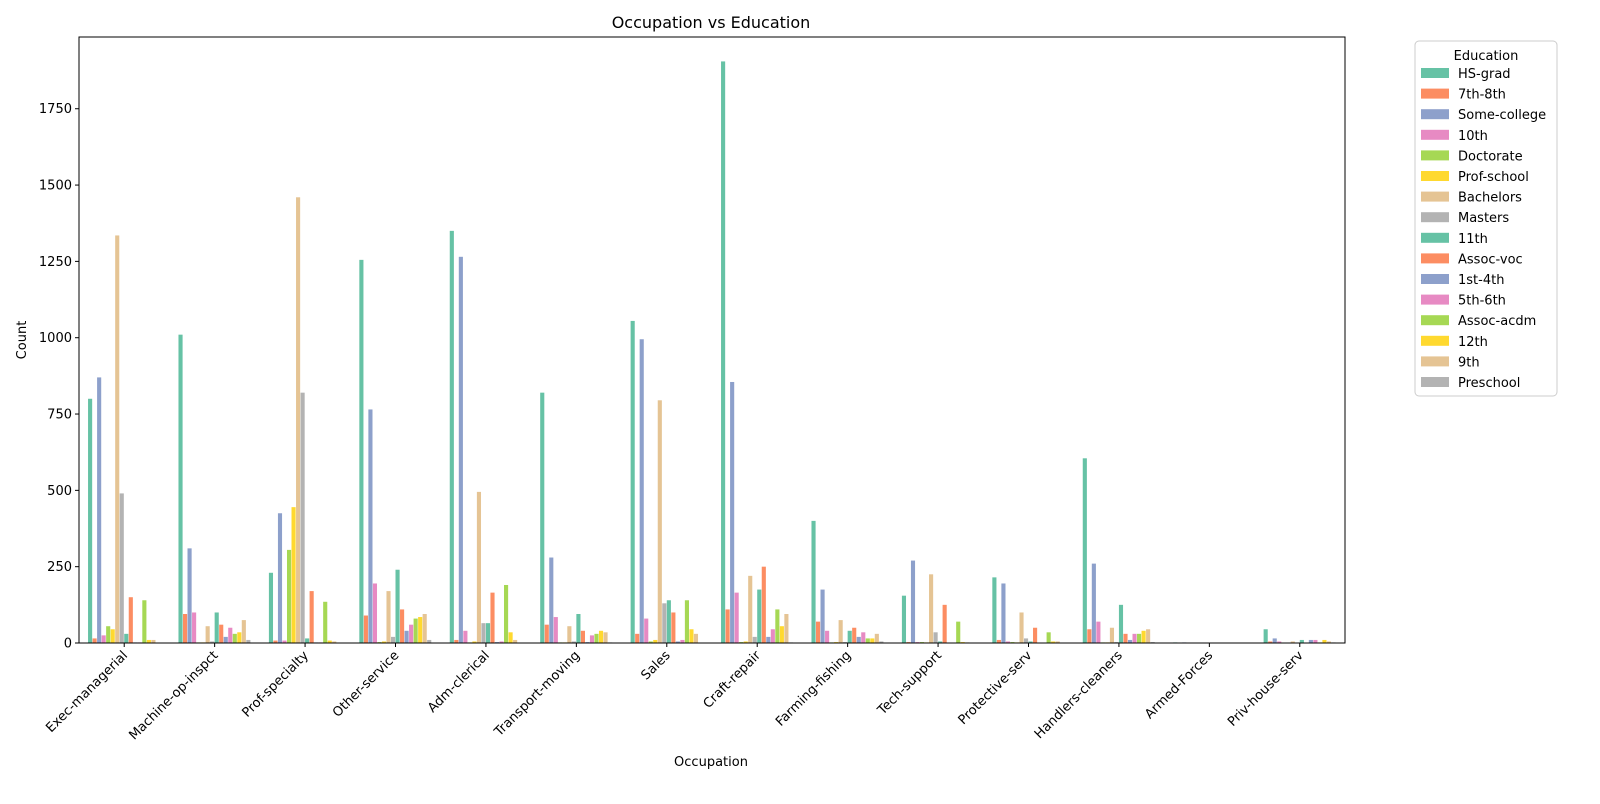  I want to click on bar-1st-4th-Machine-op-inspct, so click(226, 640).